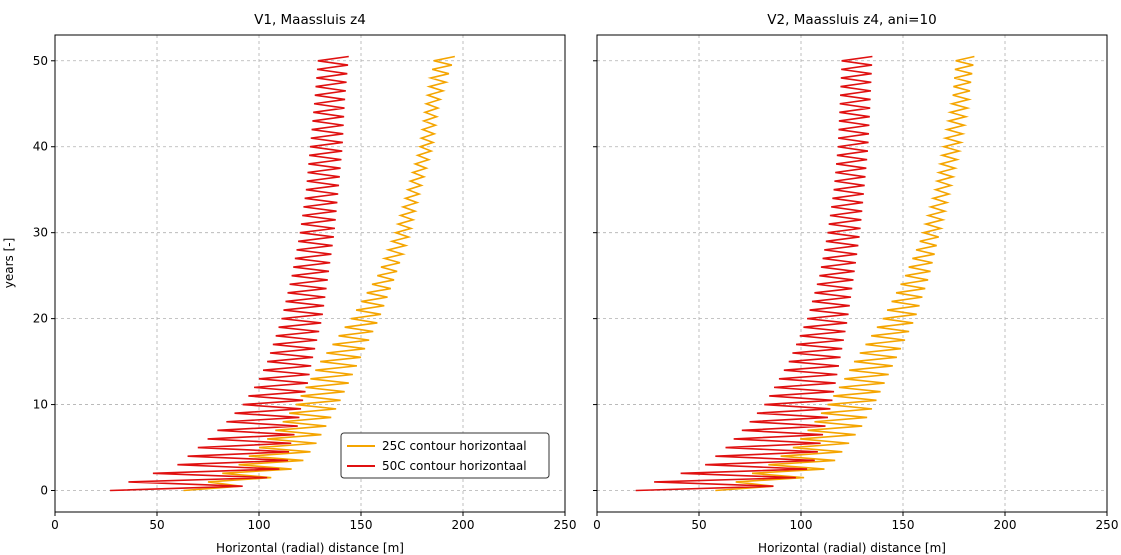 The height and width of the screenshot is (555, 1121). Describe the element at coordinates (40, 405) in the screenshot. I see `y-tick-label: 10` at that location.